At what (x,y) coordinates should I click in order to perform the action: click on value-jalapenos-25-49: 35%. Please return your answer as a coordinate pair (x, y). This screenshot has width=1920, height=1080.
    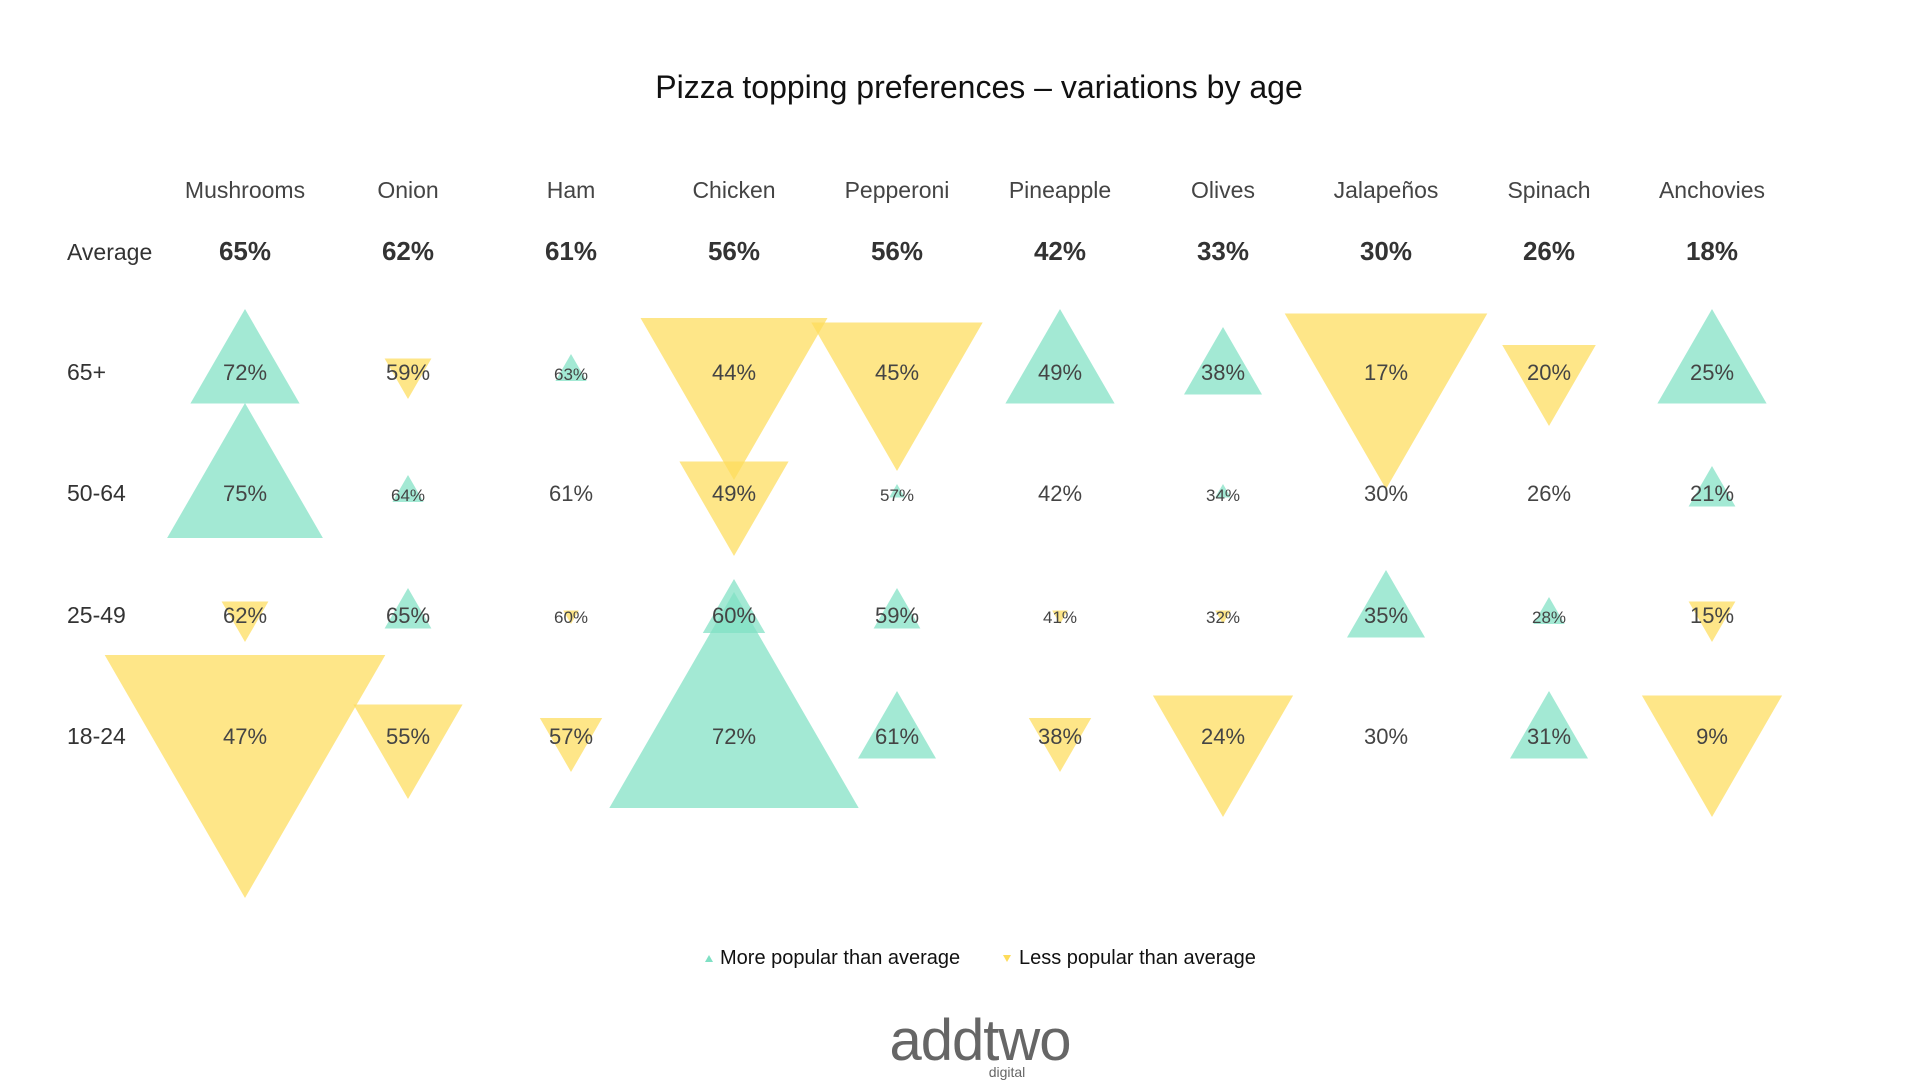
    Looking at the image, I should click on (1386, 615).